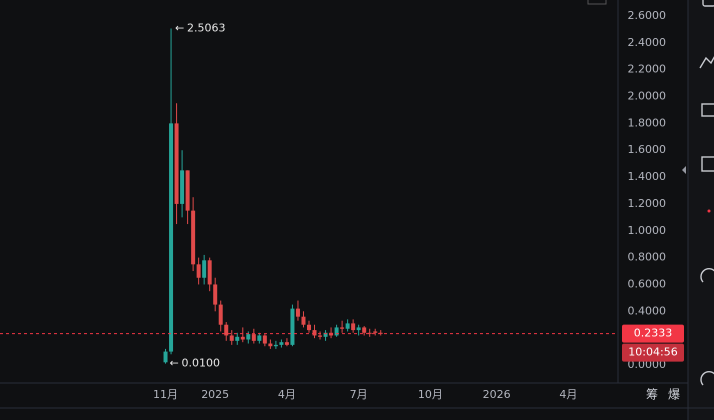 The width and height of the screenshot is (714, 420). I want to click on y-tick-label: 1.2000, so click(647, 203).